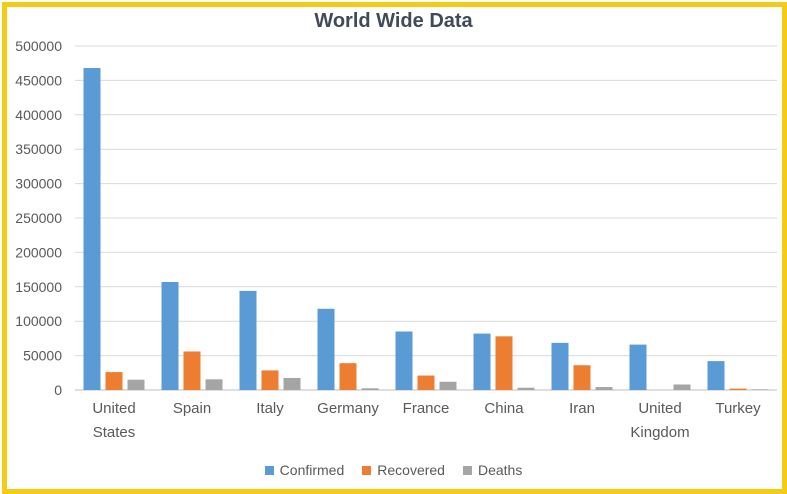 The height and width of the screenshot is (494, 787). Describe the element at coordinates (42, 356) in the screenshot. I see `y-tick-label: 50000` at that location.